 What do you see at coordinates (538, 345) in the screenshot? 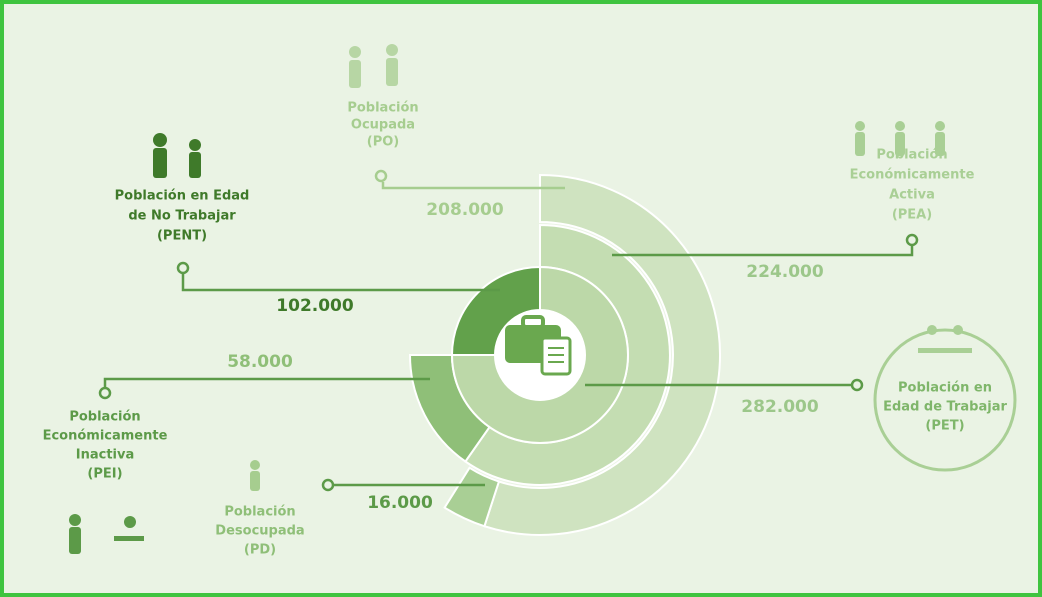
I see `briefcase-icon` at bounding box center [538, 345].